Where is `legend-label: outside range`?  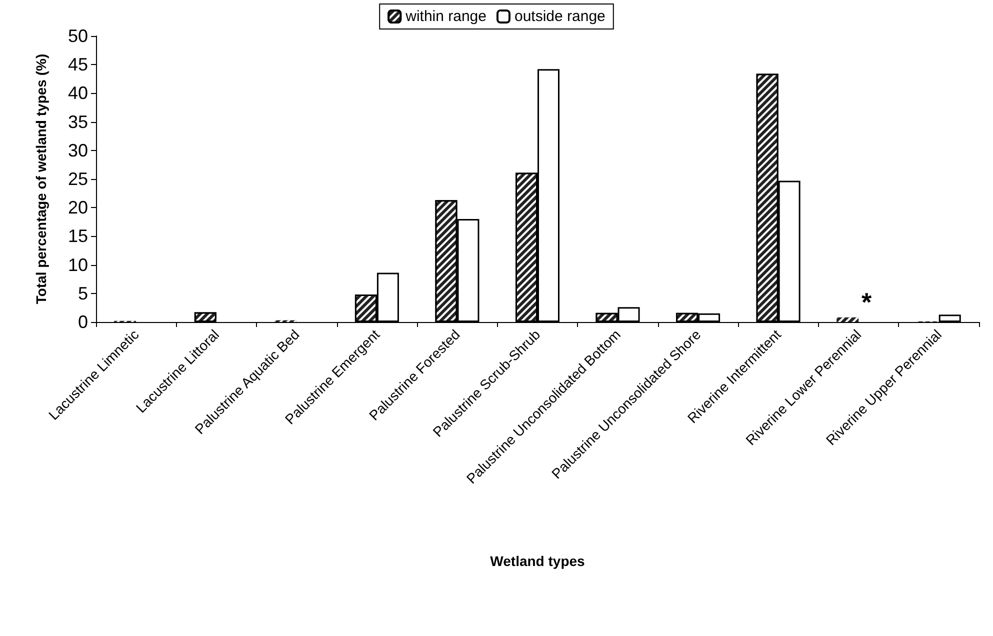
legend-label: outside range is located at coordinates (560, 16).